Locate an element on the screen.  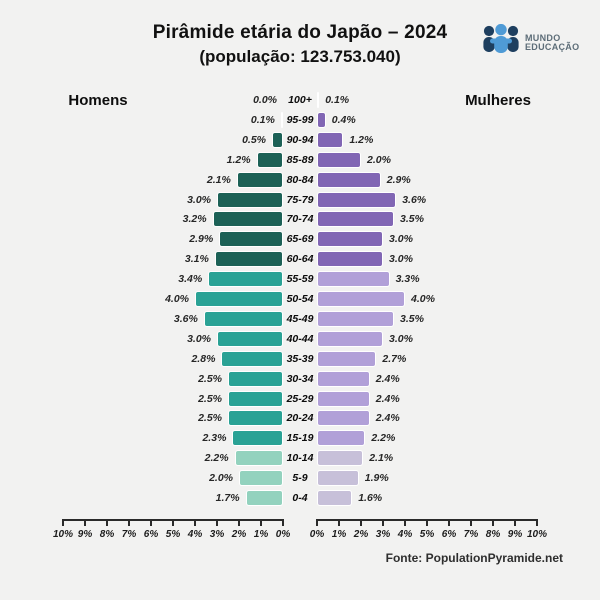
female-value-label: 2.0% is located at coordinates (379, 159).